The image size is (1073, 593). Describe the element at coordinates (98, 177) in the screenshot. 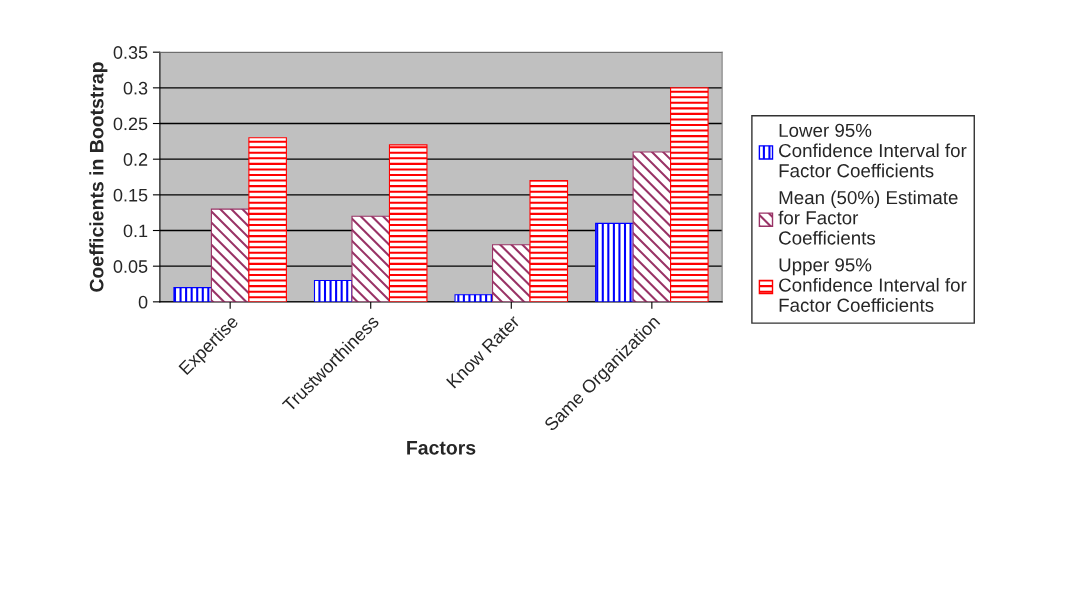

I see `y-axis-title: Coefficients in Bootstrap` at that location.